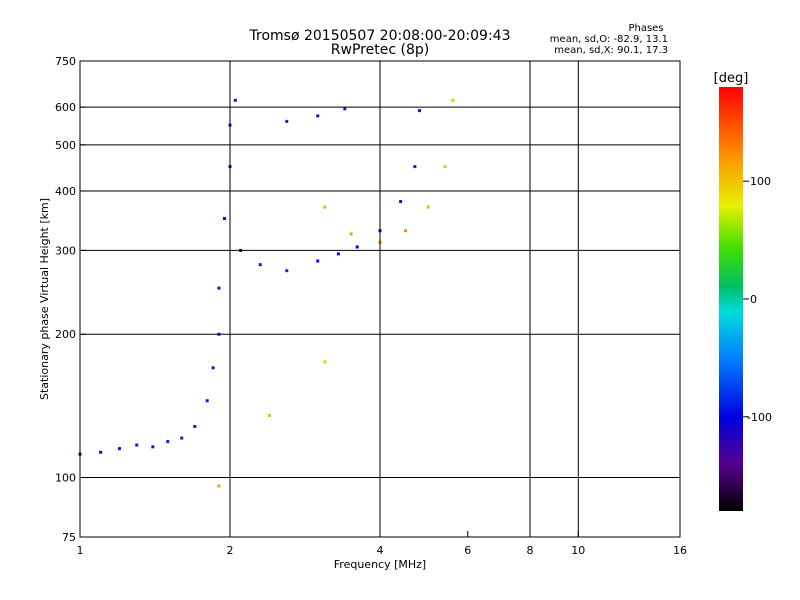  What do you see at coordinates (230, 550) in the screenshot?
I see `x-tick-label: 2` at bounding box center [230, 550].